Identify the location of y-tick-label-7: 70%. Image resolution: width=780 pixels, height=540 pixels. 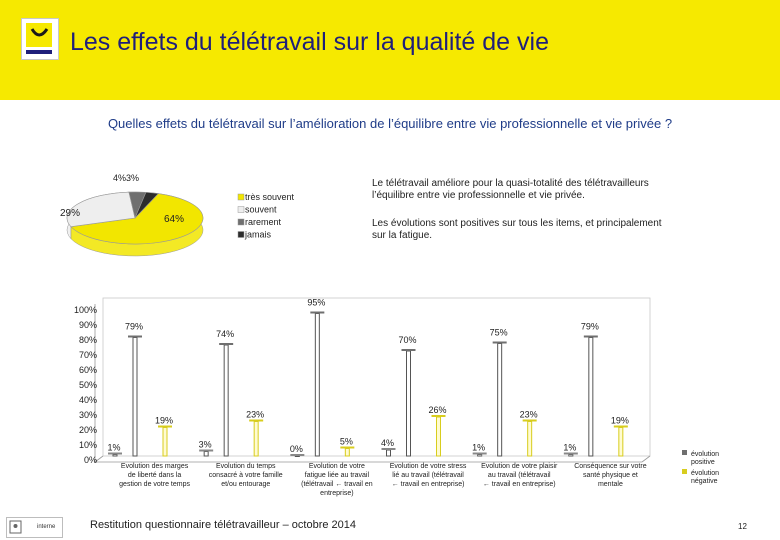
(88, 355).